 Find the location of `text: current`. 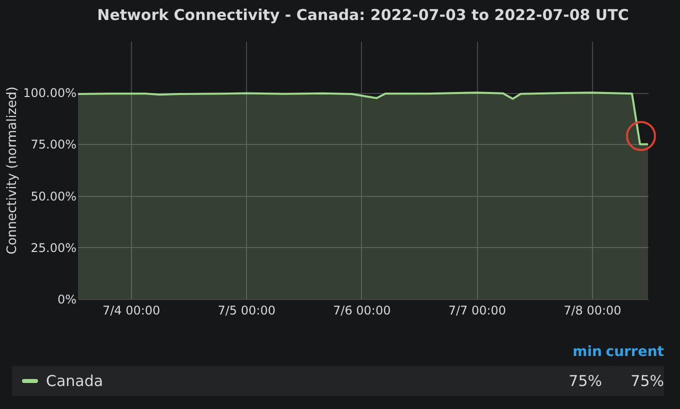

text: current is located at coordinates (634, 352).